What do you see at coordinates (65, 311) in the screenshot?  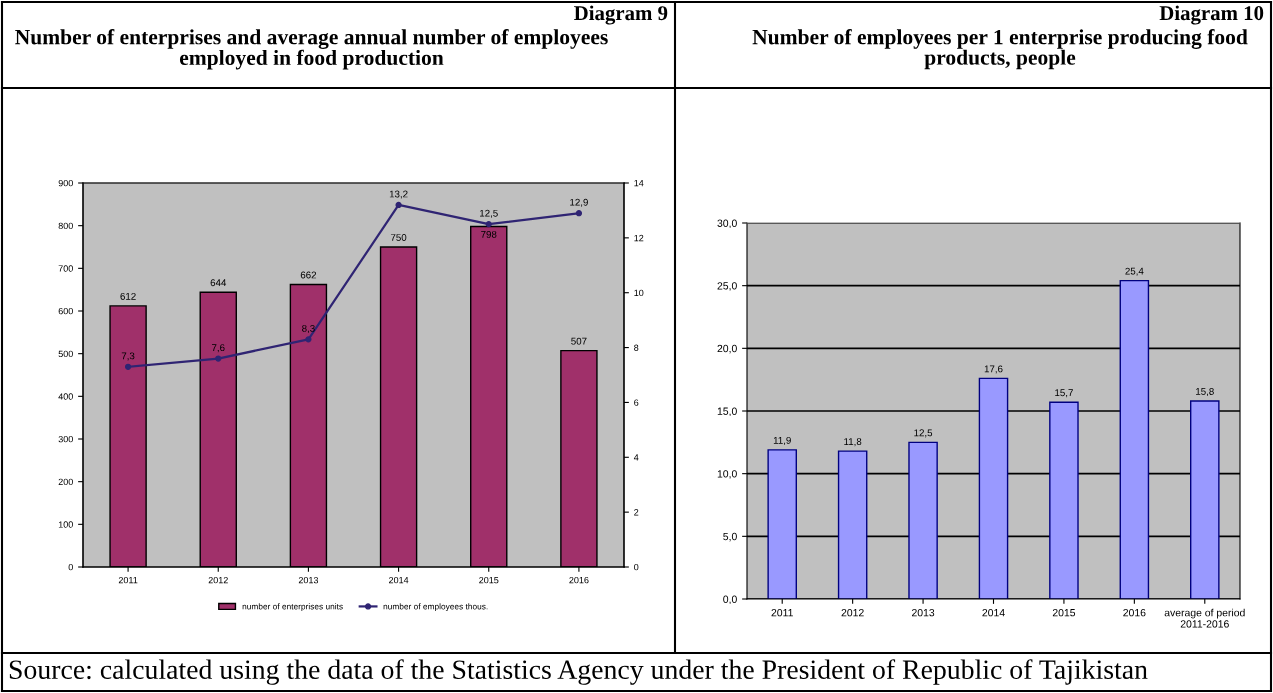 I see `y-tick-label: 600` at bounding box center [65, 311].